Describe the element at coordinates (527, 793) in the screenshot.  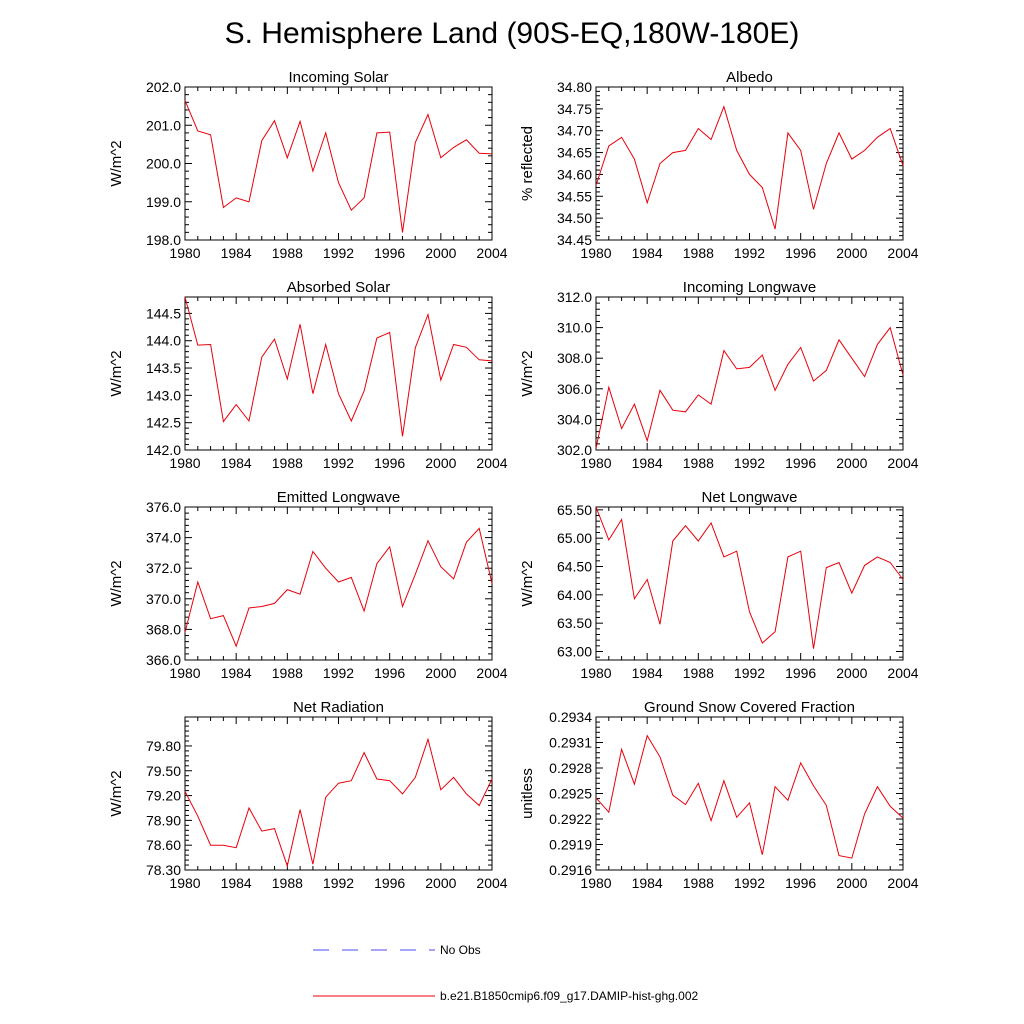
I see `y-axis-label: unitless` at that location.